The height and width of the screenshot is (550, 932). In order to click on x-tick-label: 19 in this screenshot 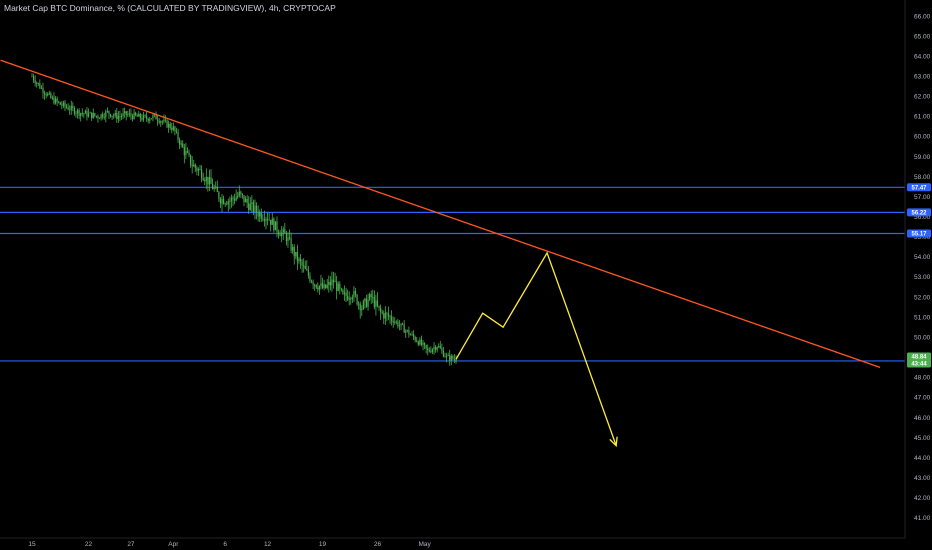, I will do `click(323, 544)`.